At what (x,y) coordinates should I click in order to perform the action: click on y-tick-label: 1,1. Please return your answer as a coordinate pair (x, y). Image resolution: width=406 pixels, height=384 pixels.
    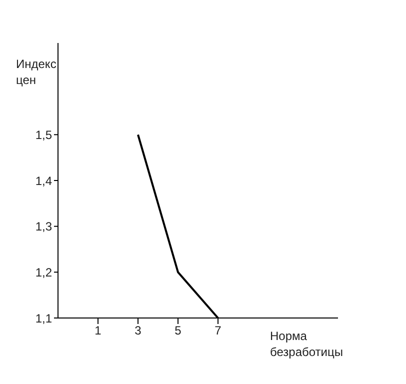
    Looking at the image, I should click on (43, 318).